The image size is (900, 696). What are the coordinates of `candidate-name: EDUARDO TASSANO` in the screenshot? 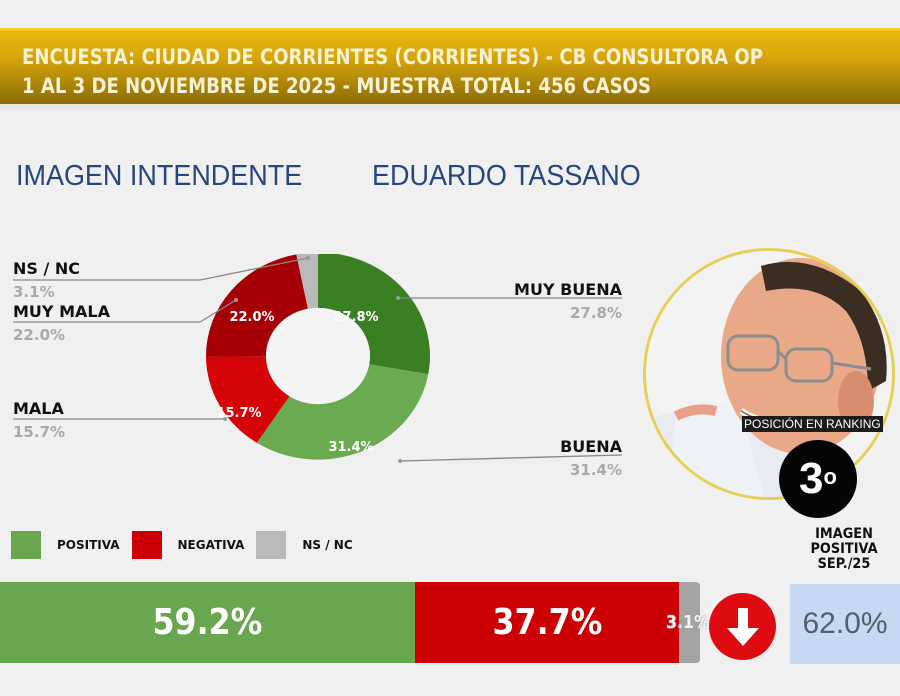 It's located at (506, 176).